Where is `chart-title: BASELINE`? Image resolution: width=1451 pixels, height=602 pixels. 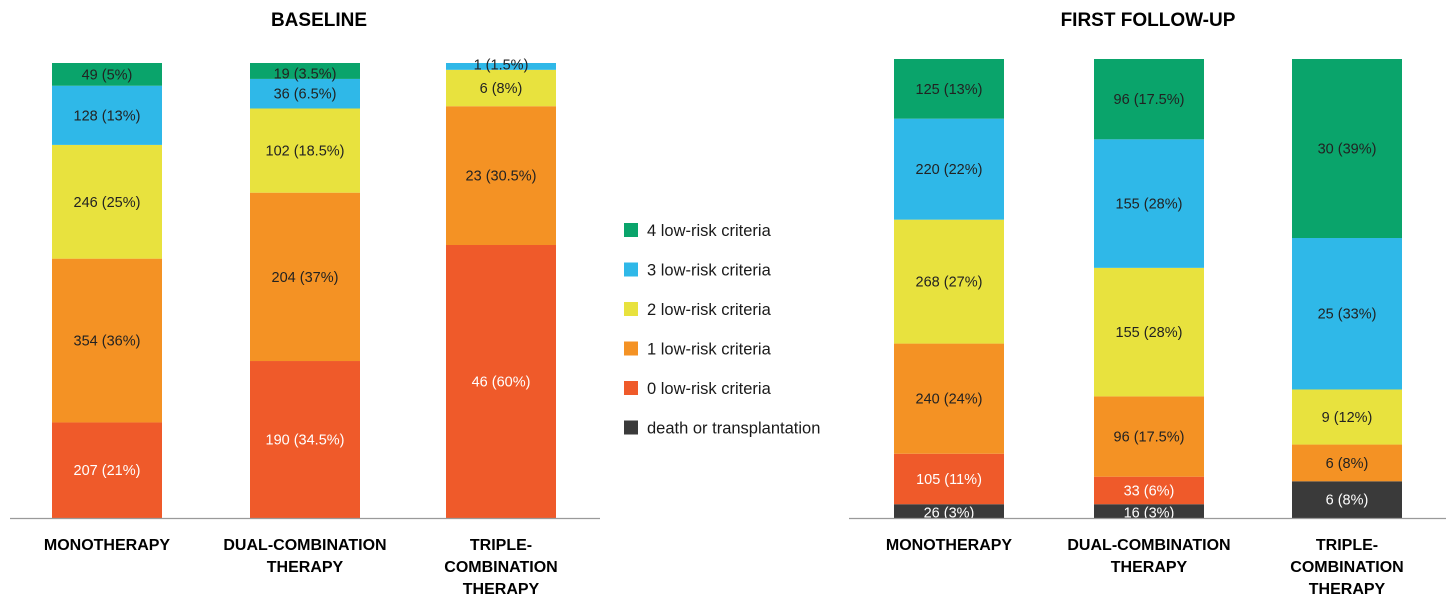 chart-title: BASELINE is located at coordinates (319, 20).